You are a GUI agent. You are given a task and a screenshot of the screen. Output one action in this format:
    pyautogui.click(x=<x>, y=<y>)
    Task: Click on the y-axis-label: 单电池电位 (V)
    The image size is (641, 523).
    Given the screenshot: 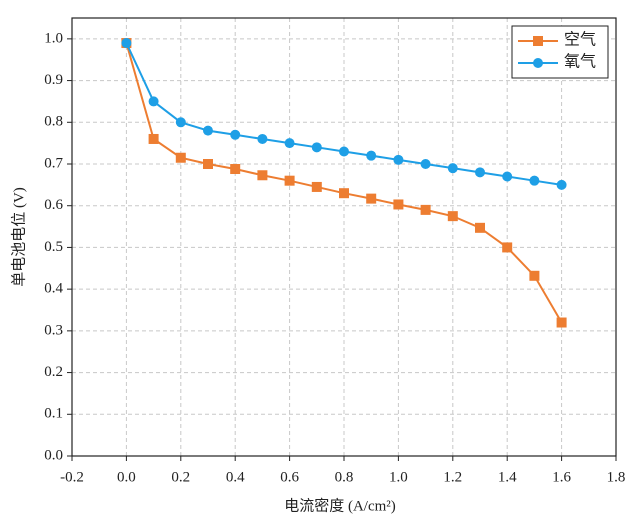 What is the action you would take?
    pyautogui.click(x=18, y=237)
    